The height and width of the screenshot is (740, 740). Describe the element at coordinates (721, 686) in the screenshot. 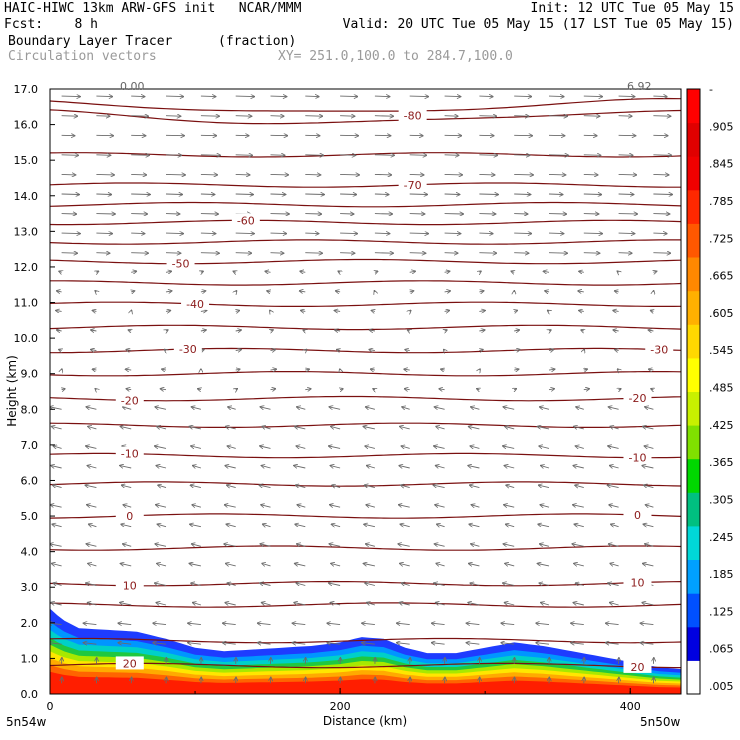

I see `colorbar-label: .005` at that location.